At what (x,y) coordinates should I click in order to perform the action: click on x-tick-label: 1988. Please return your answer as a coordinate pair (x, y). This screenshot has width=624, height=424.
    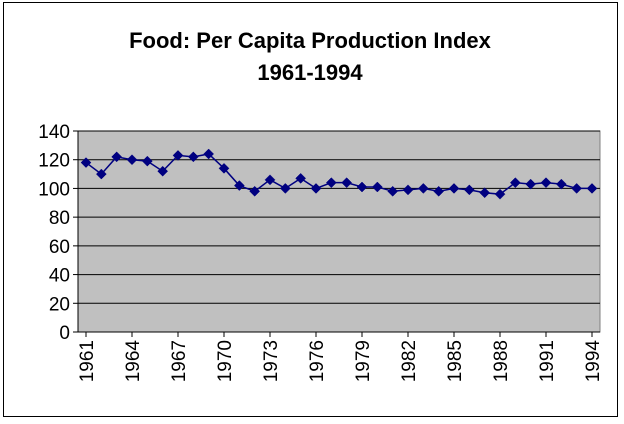
    Looking at the image, I should click on (501, 361).